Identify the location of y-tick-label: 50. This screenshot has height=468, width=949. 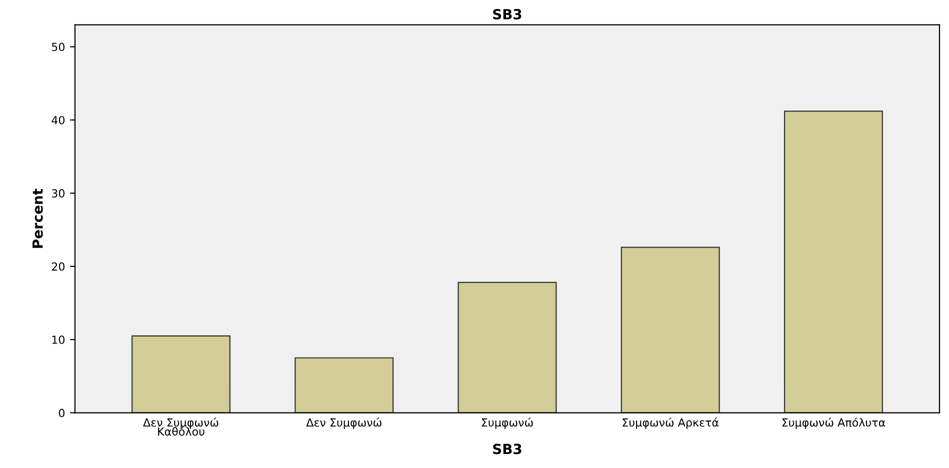
(58, 47).